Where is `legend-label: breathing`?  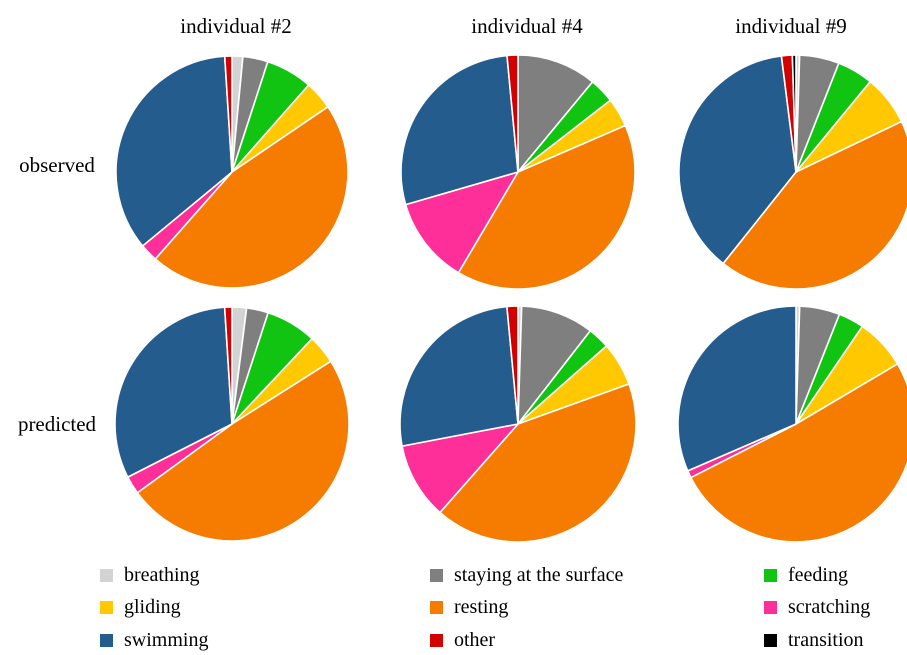
legend-label: breathing is located at coordinates (162, 575).